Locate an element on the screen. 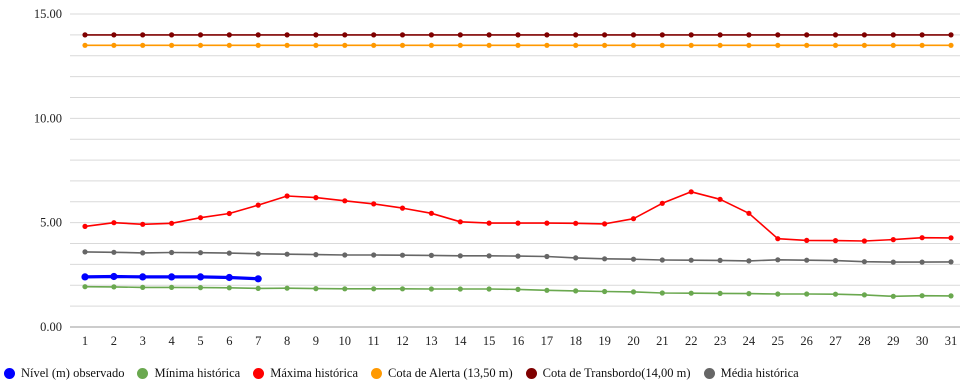 The width and height of the screenshot is (971, 388). x-tick-label: 16 is located at coordinates (518, 341).